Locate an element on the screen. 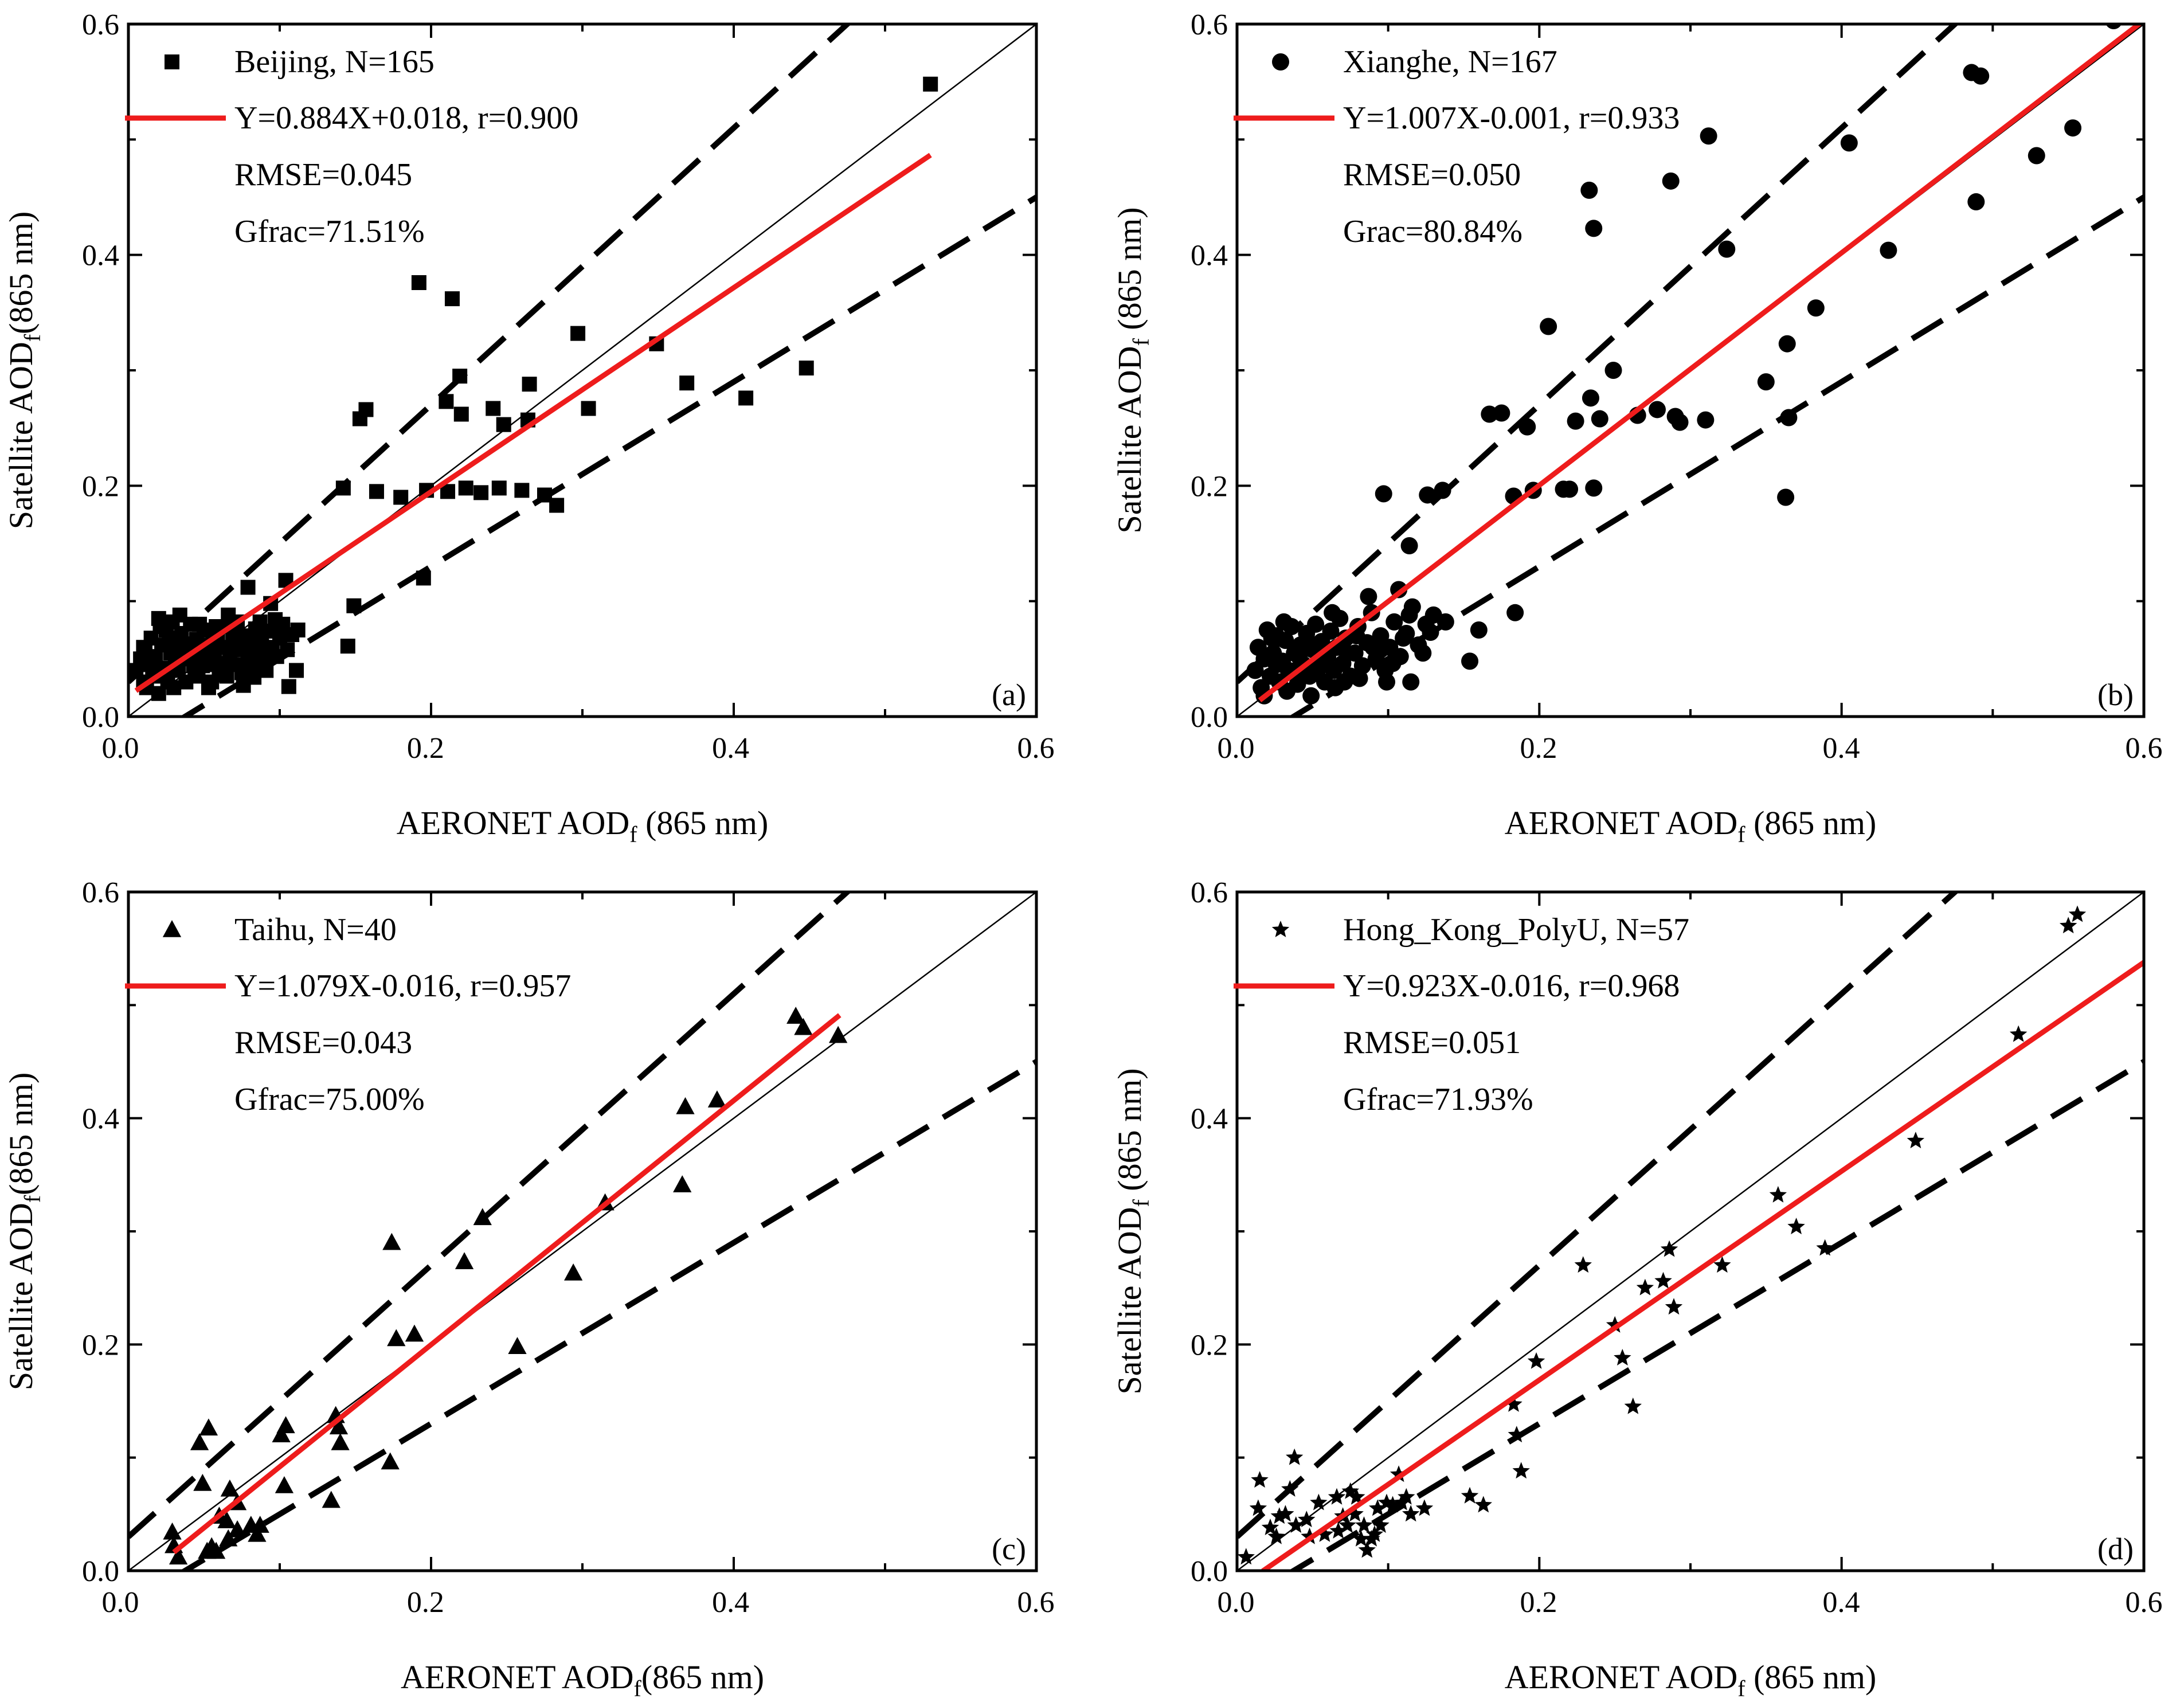  y-tick-label: 0.0 is located at coordinates (100, 717).